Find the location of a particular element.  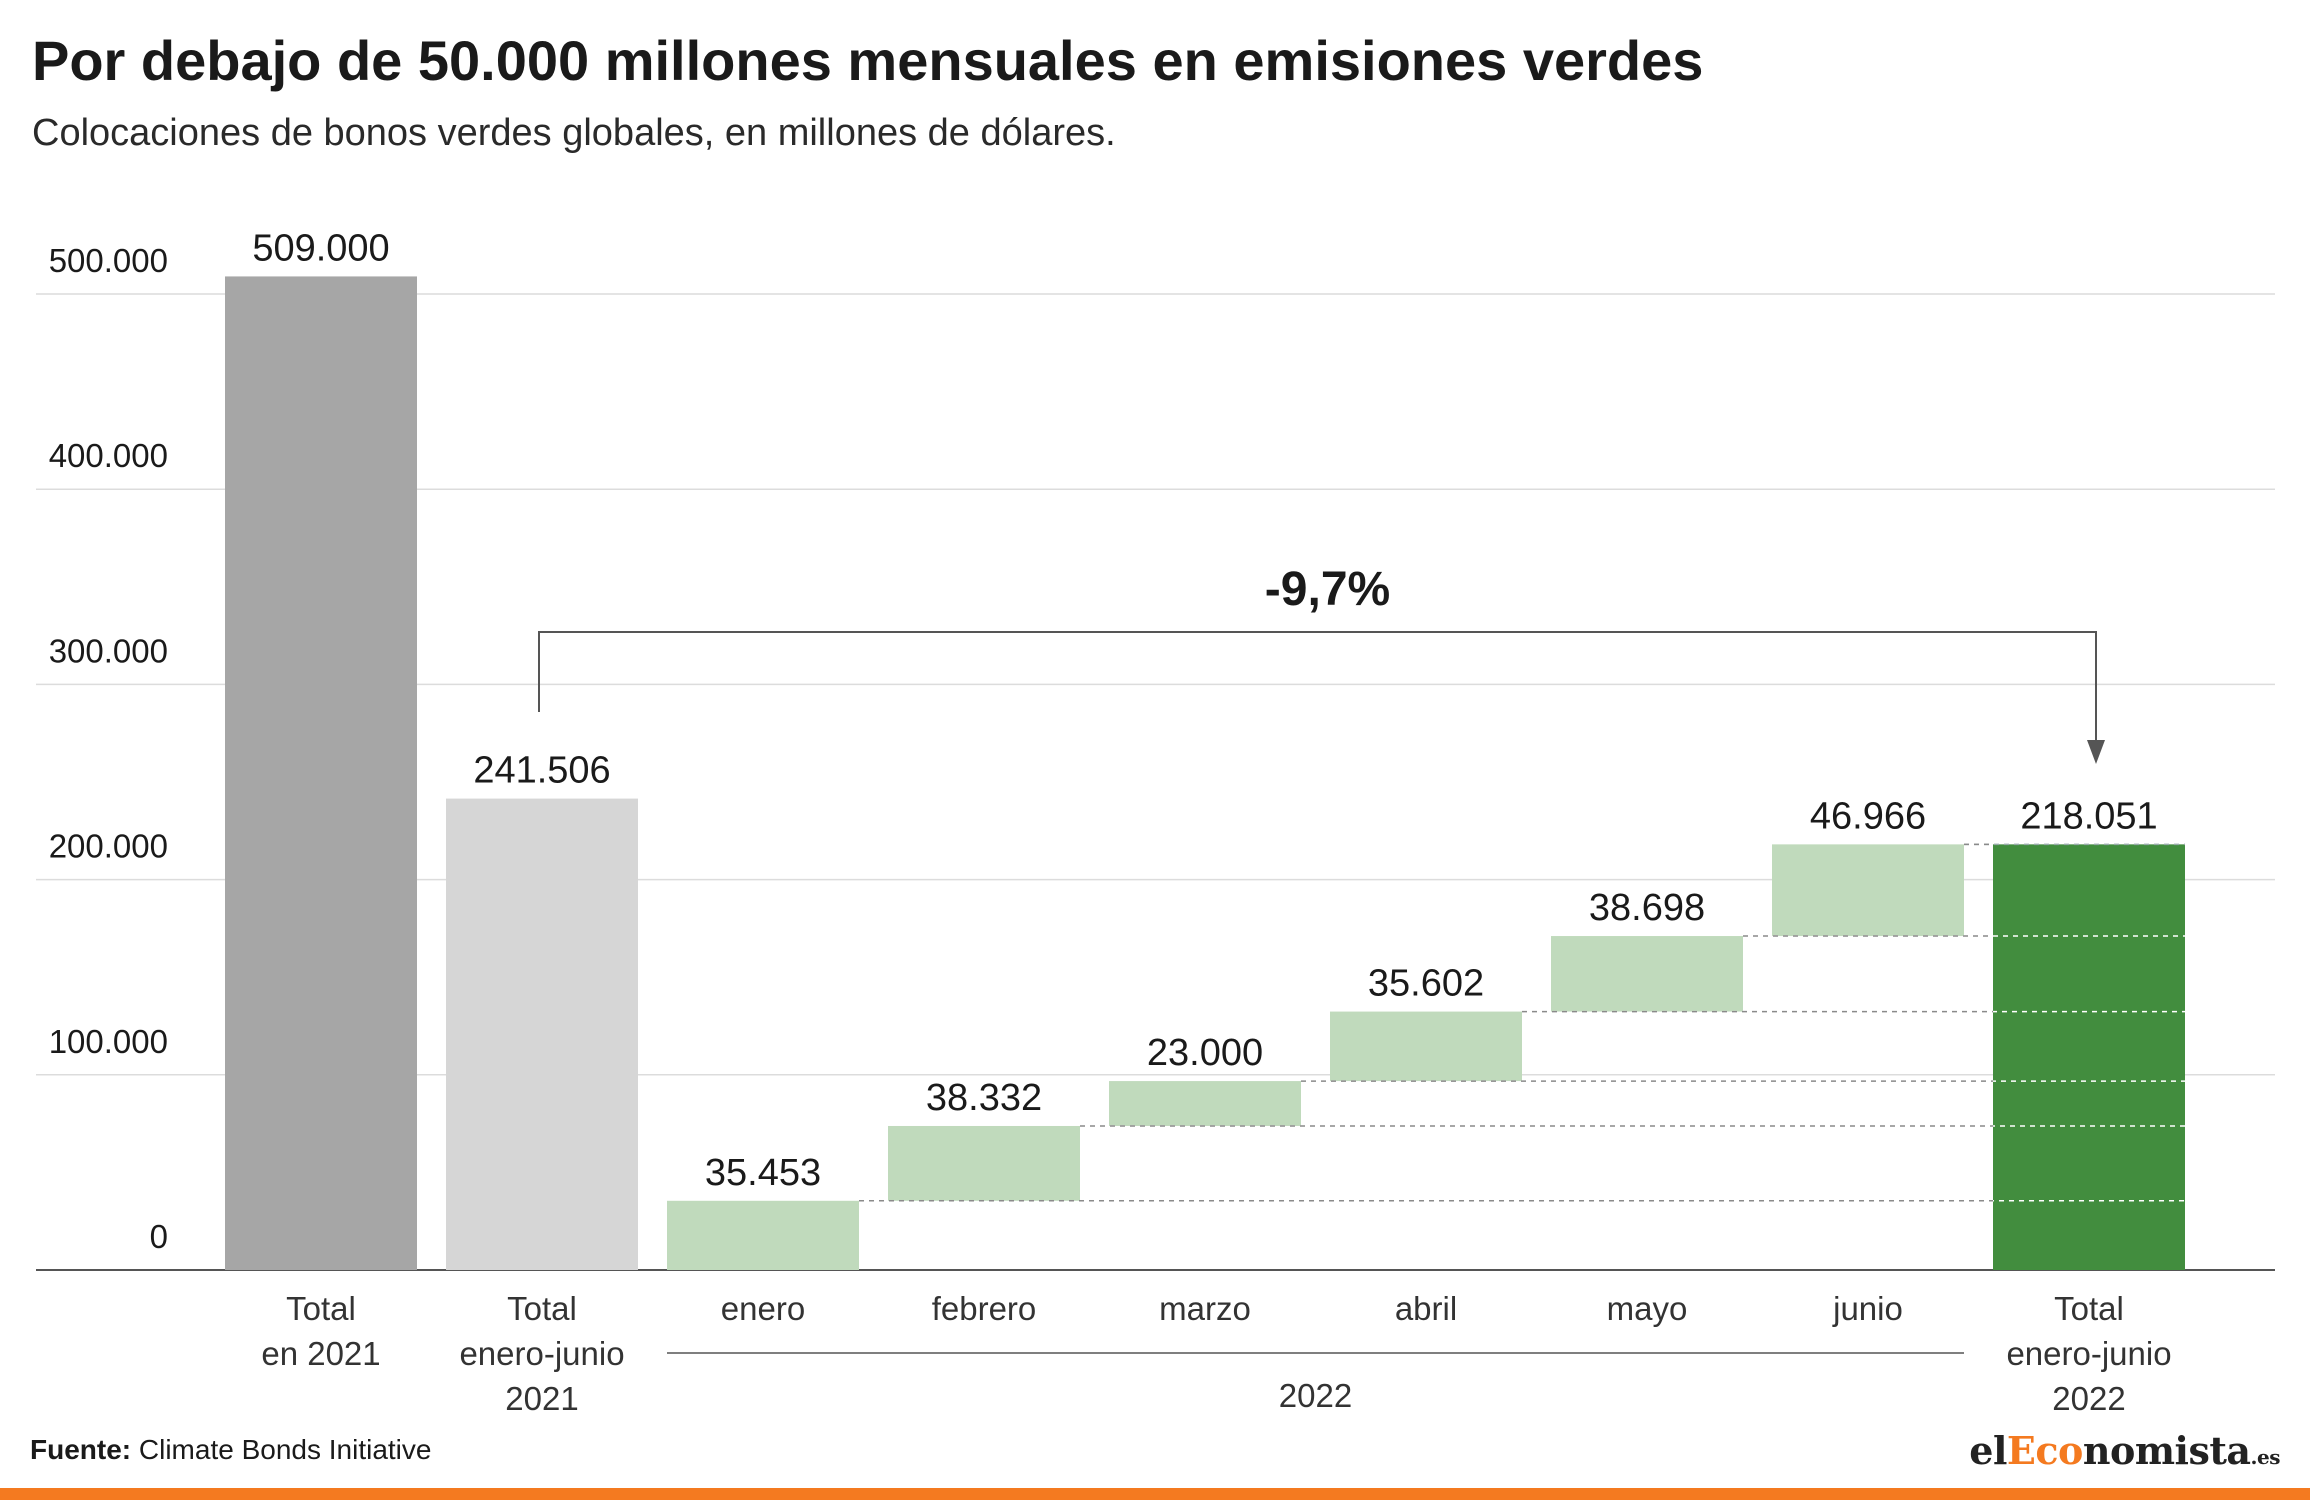

y-tick-label: 500.000 is located at coordinates (108, 260).